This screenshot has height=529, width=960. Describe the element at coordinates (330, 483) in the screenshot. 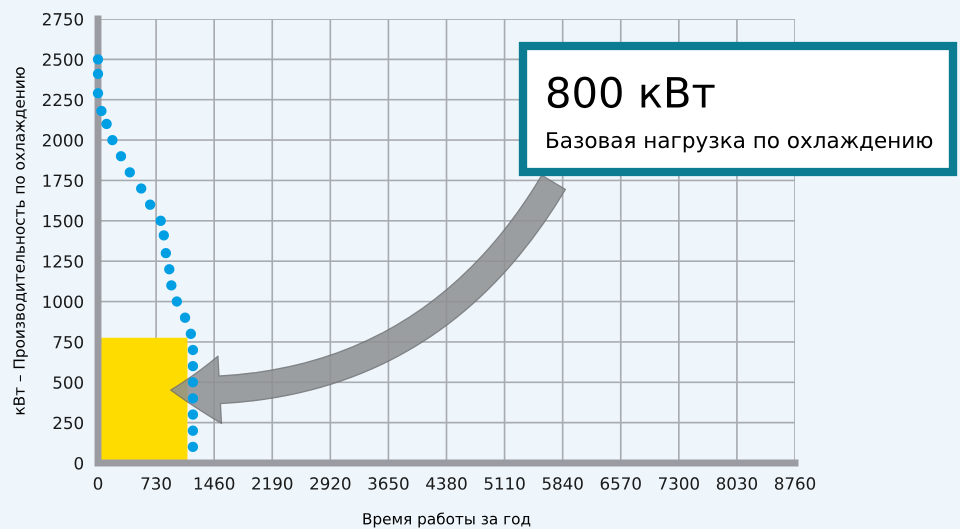

I see `x-tick-label: 2920` at that location.